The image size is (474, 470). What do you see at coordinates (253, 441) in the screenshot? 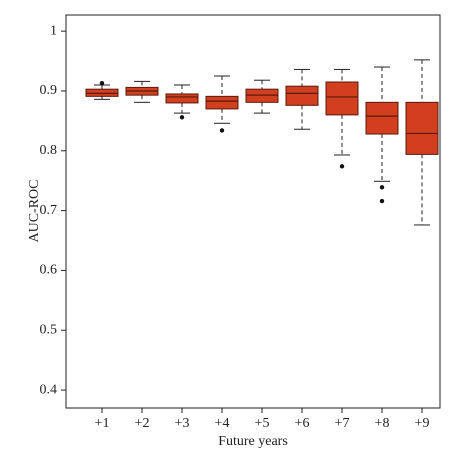
I see `x-axis-label: Future years` at bounding box center [253, 441].